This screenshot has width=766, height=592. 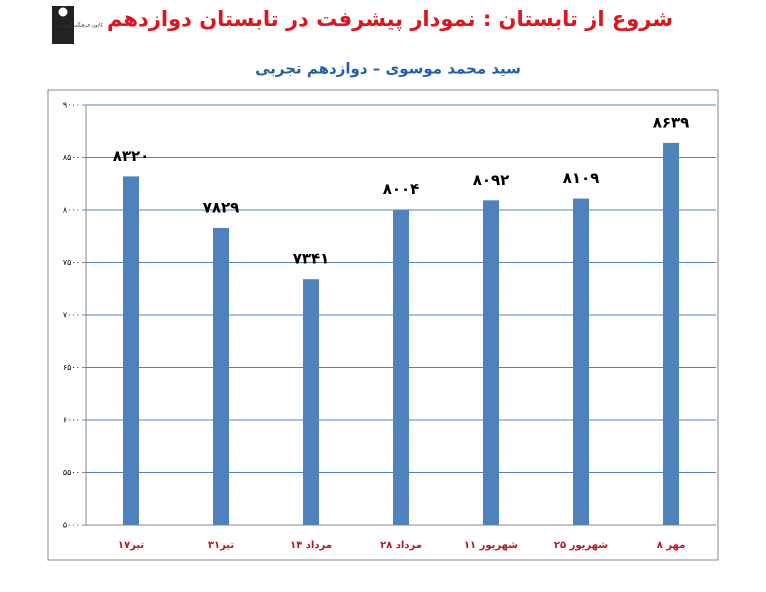 I want to click on value-label: ۷۸۲۹, so click(x=221, y=207).